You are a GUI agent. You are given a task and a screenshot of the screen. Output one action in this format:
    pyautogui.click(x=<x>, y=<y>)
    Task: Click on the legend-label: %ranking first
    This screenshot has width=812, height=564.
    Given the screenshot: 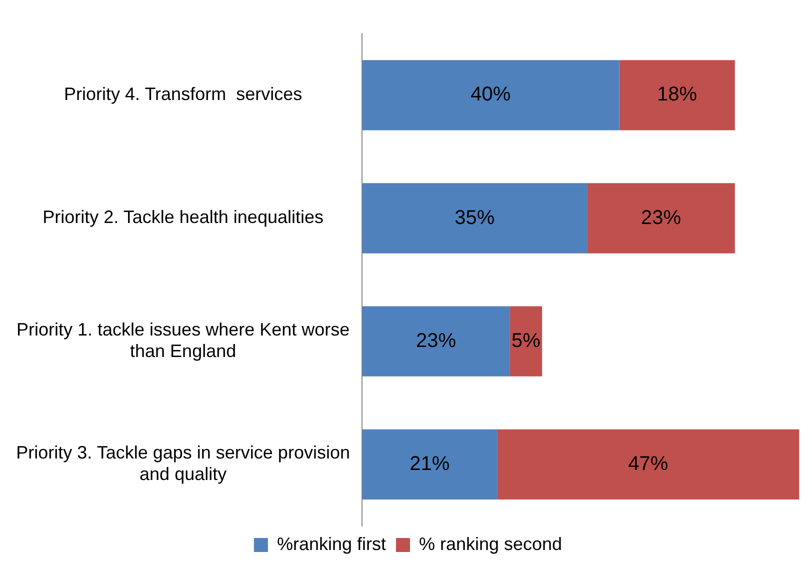 What is the action you would take?
    pyautogui.click(x=331, y=544)
    